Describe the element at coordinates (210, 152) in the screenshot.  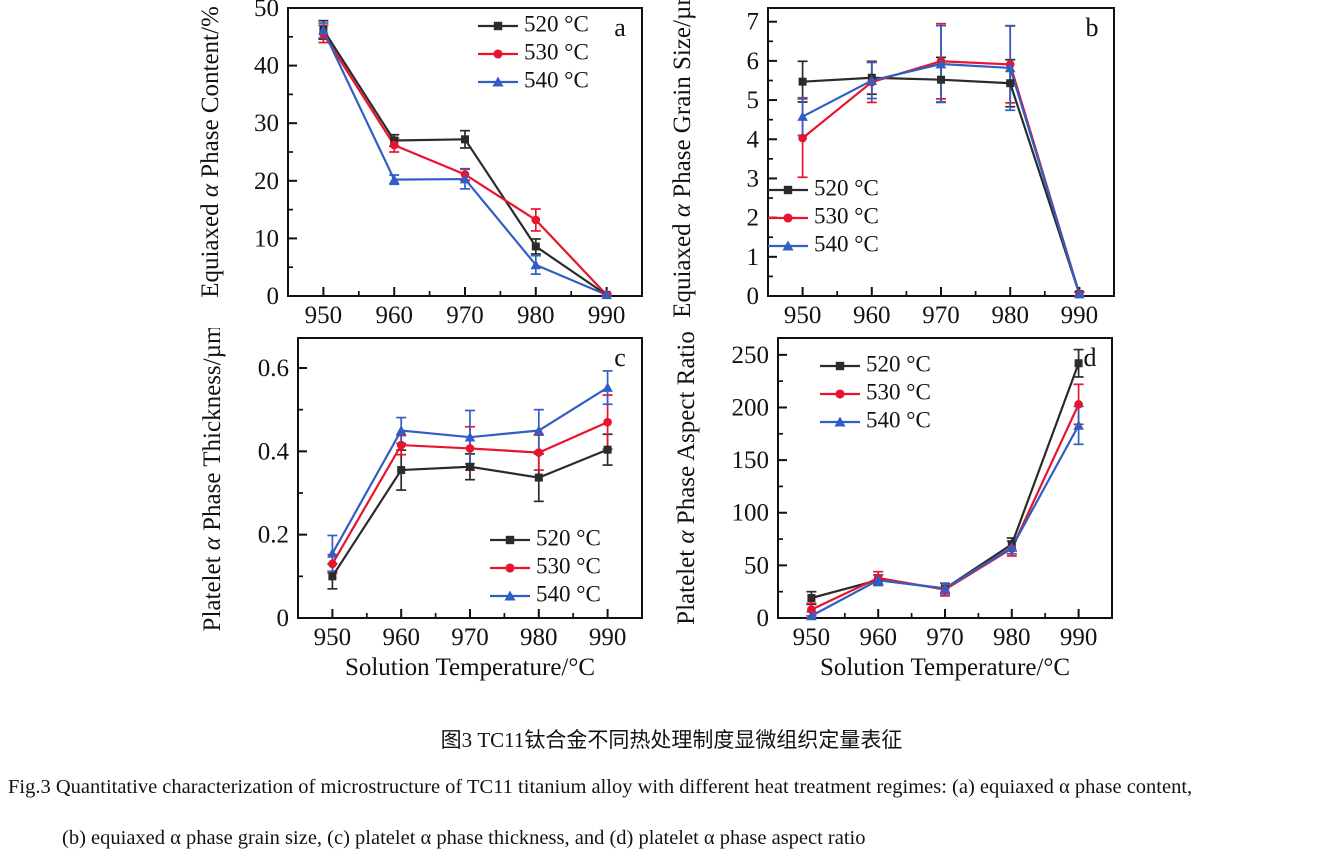
I see `y-axis-title: Equiaxed α Phase Content/%` at that location.